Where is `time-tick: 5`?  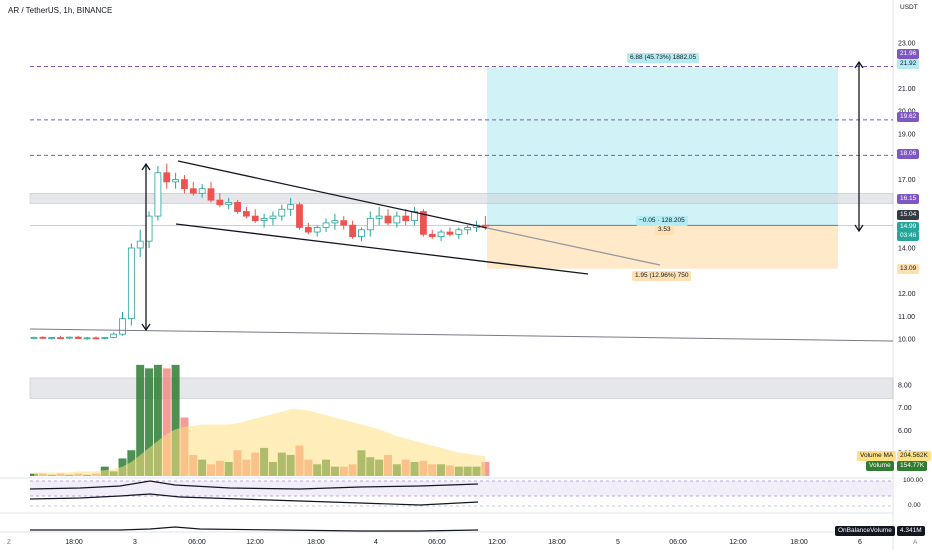 time-tick: 5 is located at coordinates (618, 542).